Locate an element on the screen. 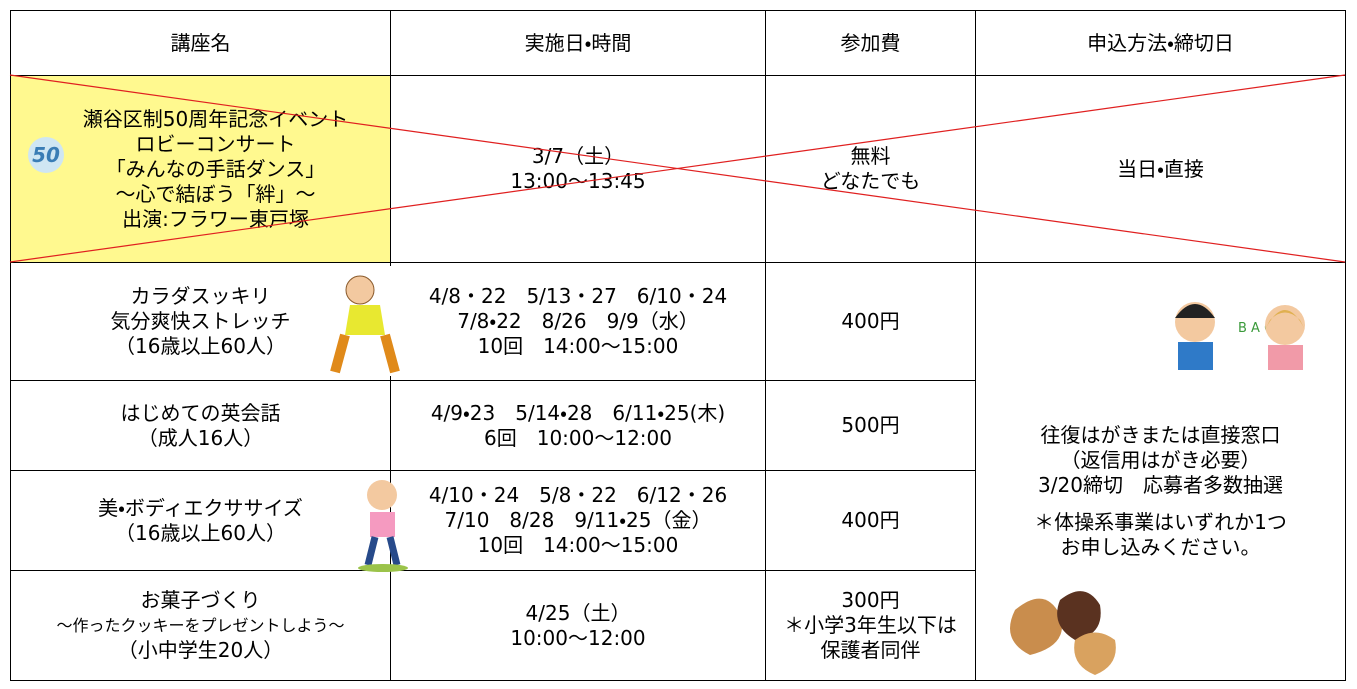 This screenshot has height=689, width=1357. header-cell: 講座名 is located at coordinates (200, 43).